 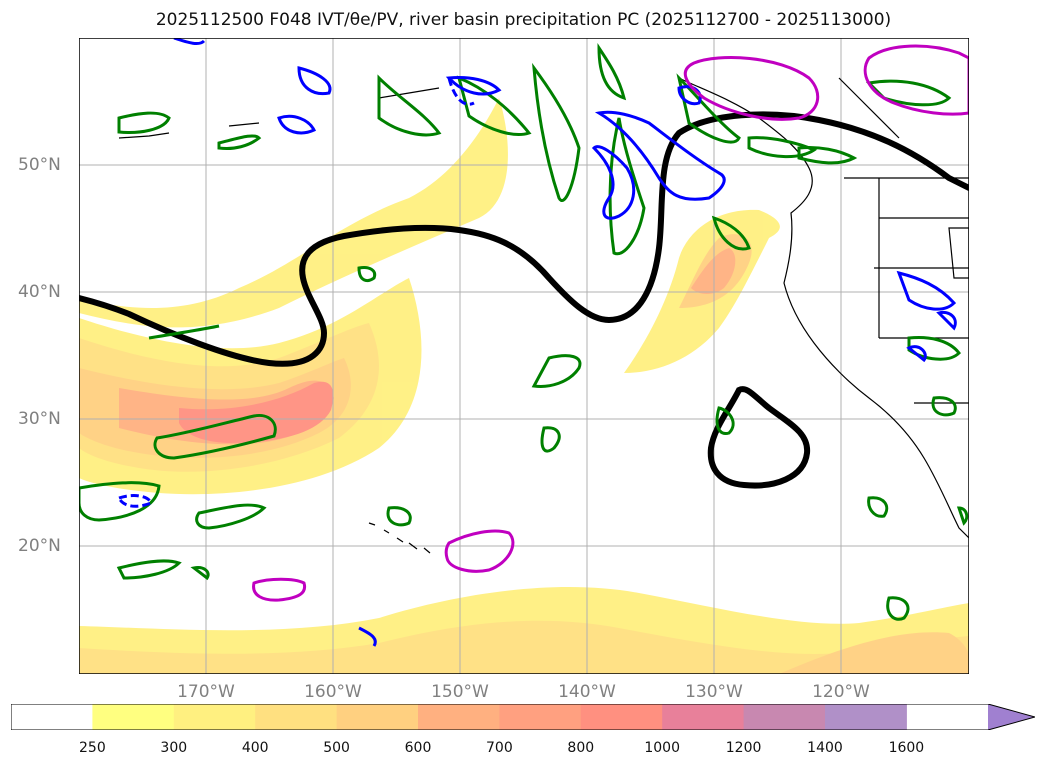 I want to click on lat-label-50n: 50°N, so click(x=39, y=165).